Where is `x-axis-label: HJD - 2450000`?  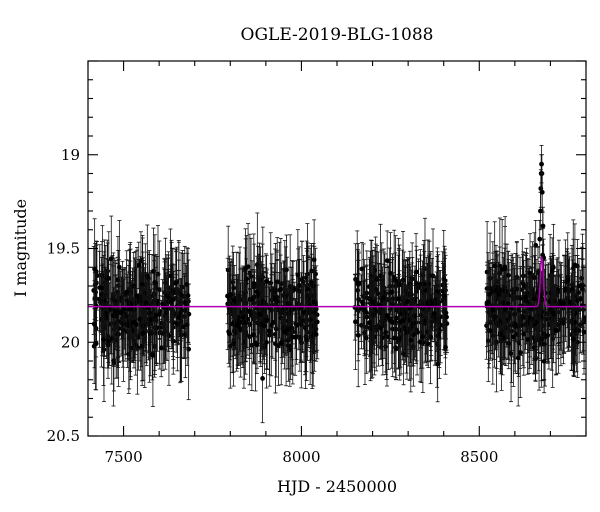 x-axis-label: HJD - 2450000 is located at coordinates (337, 486).